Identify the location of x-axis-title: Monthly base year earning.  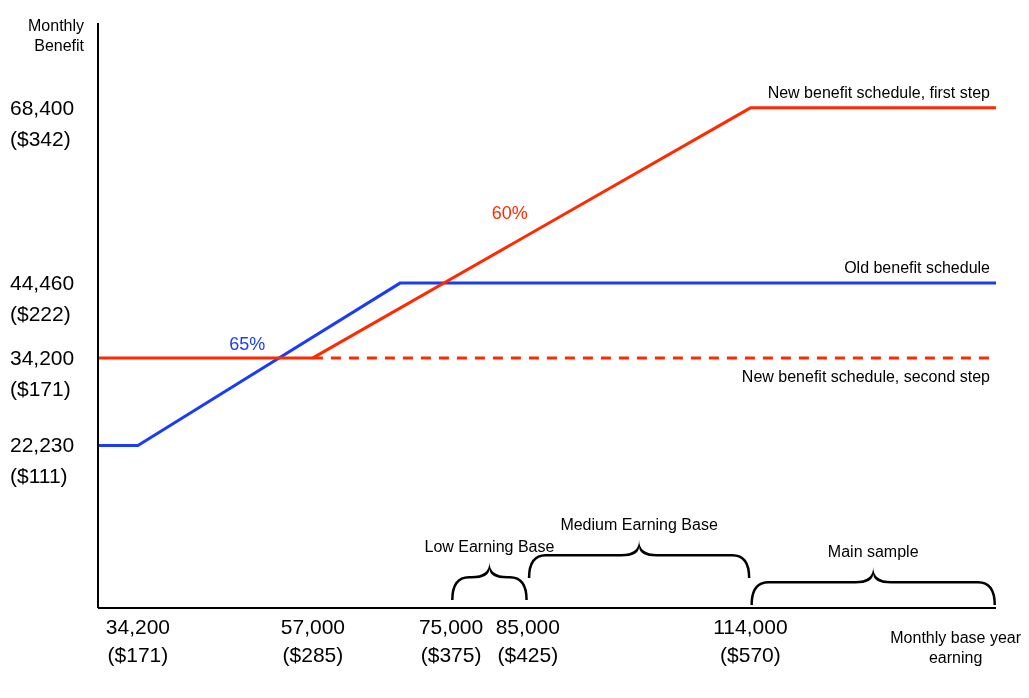
(955, 648).